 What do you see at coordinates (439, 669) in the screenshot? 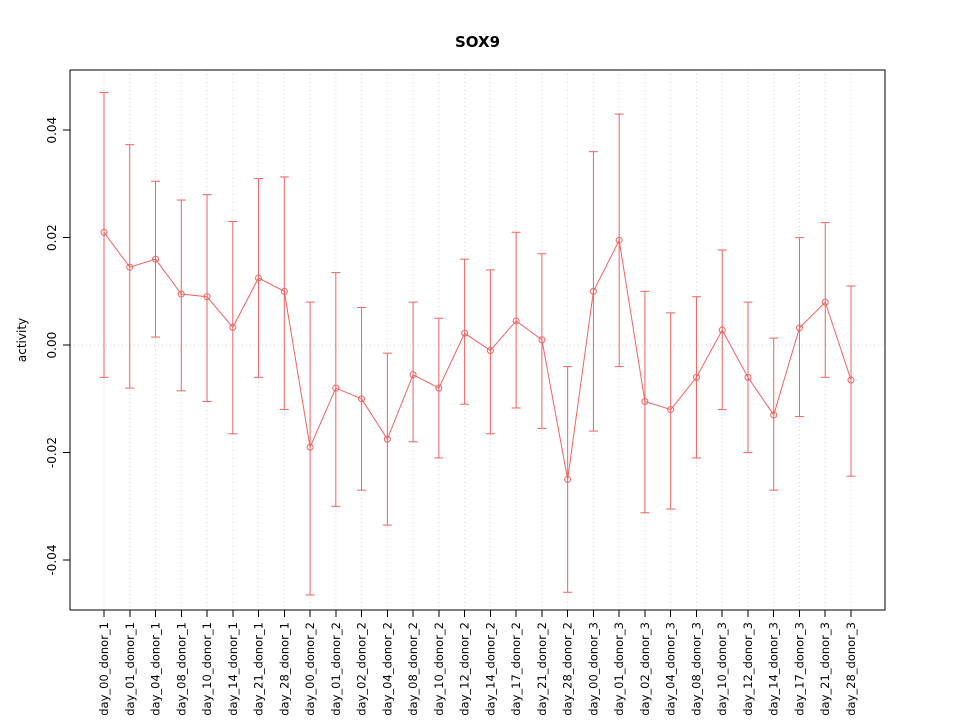
I see `x-tick-label: day_10_donor_2` at bounding box center [439, 669].